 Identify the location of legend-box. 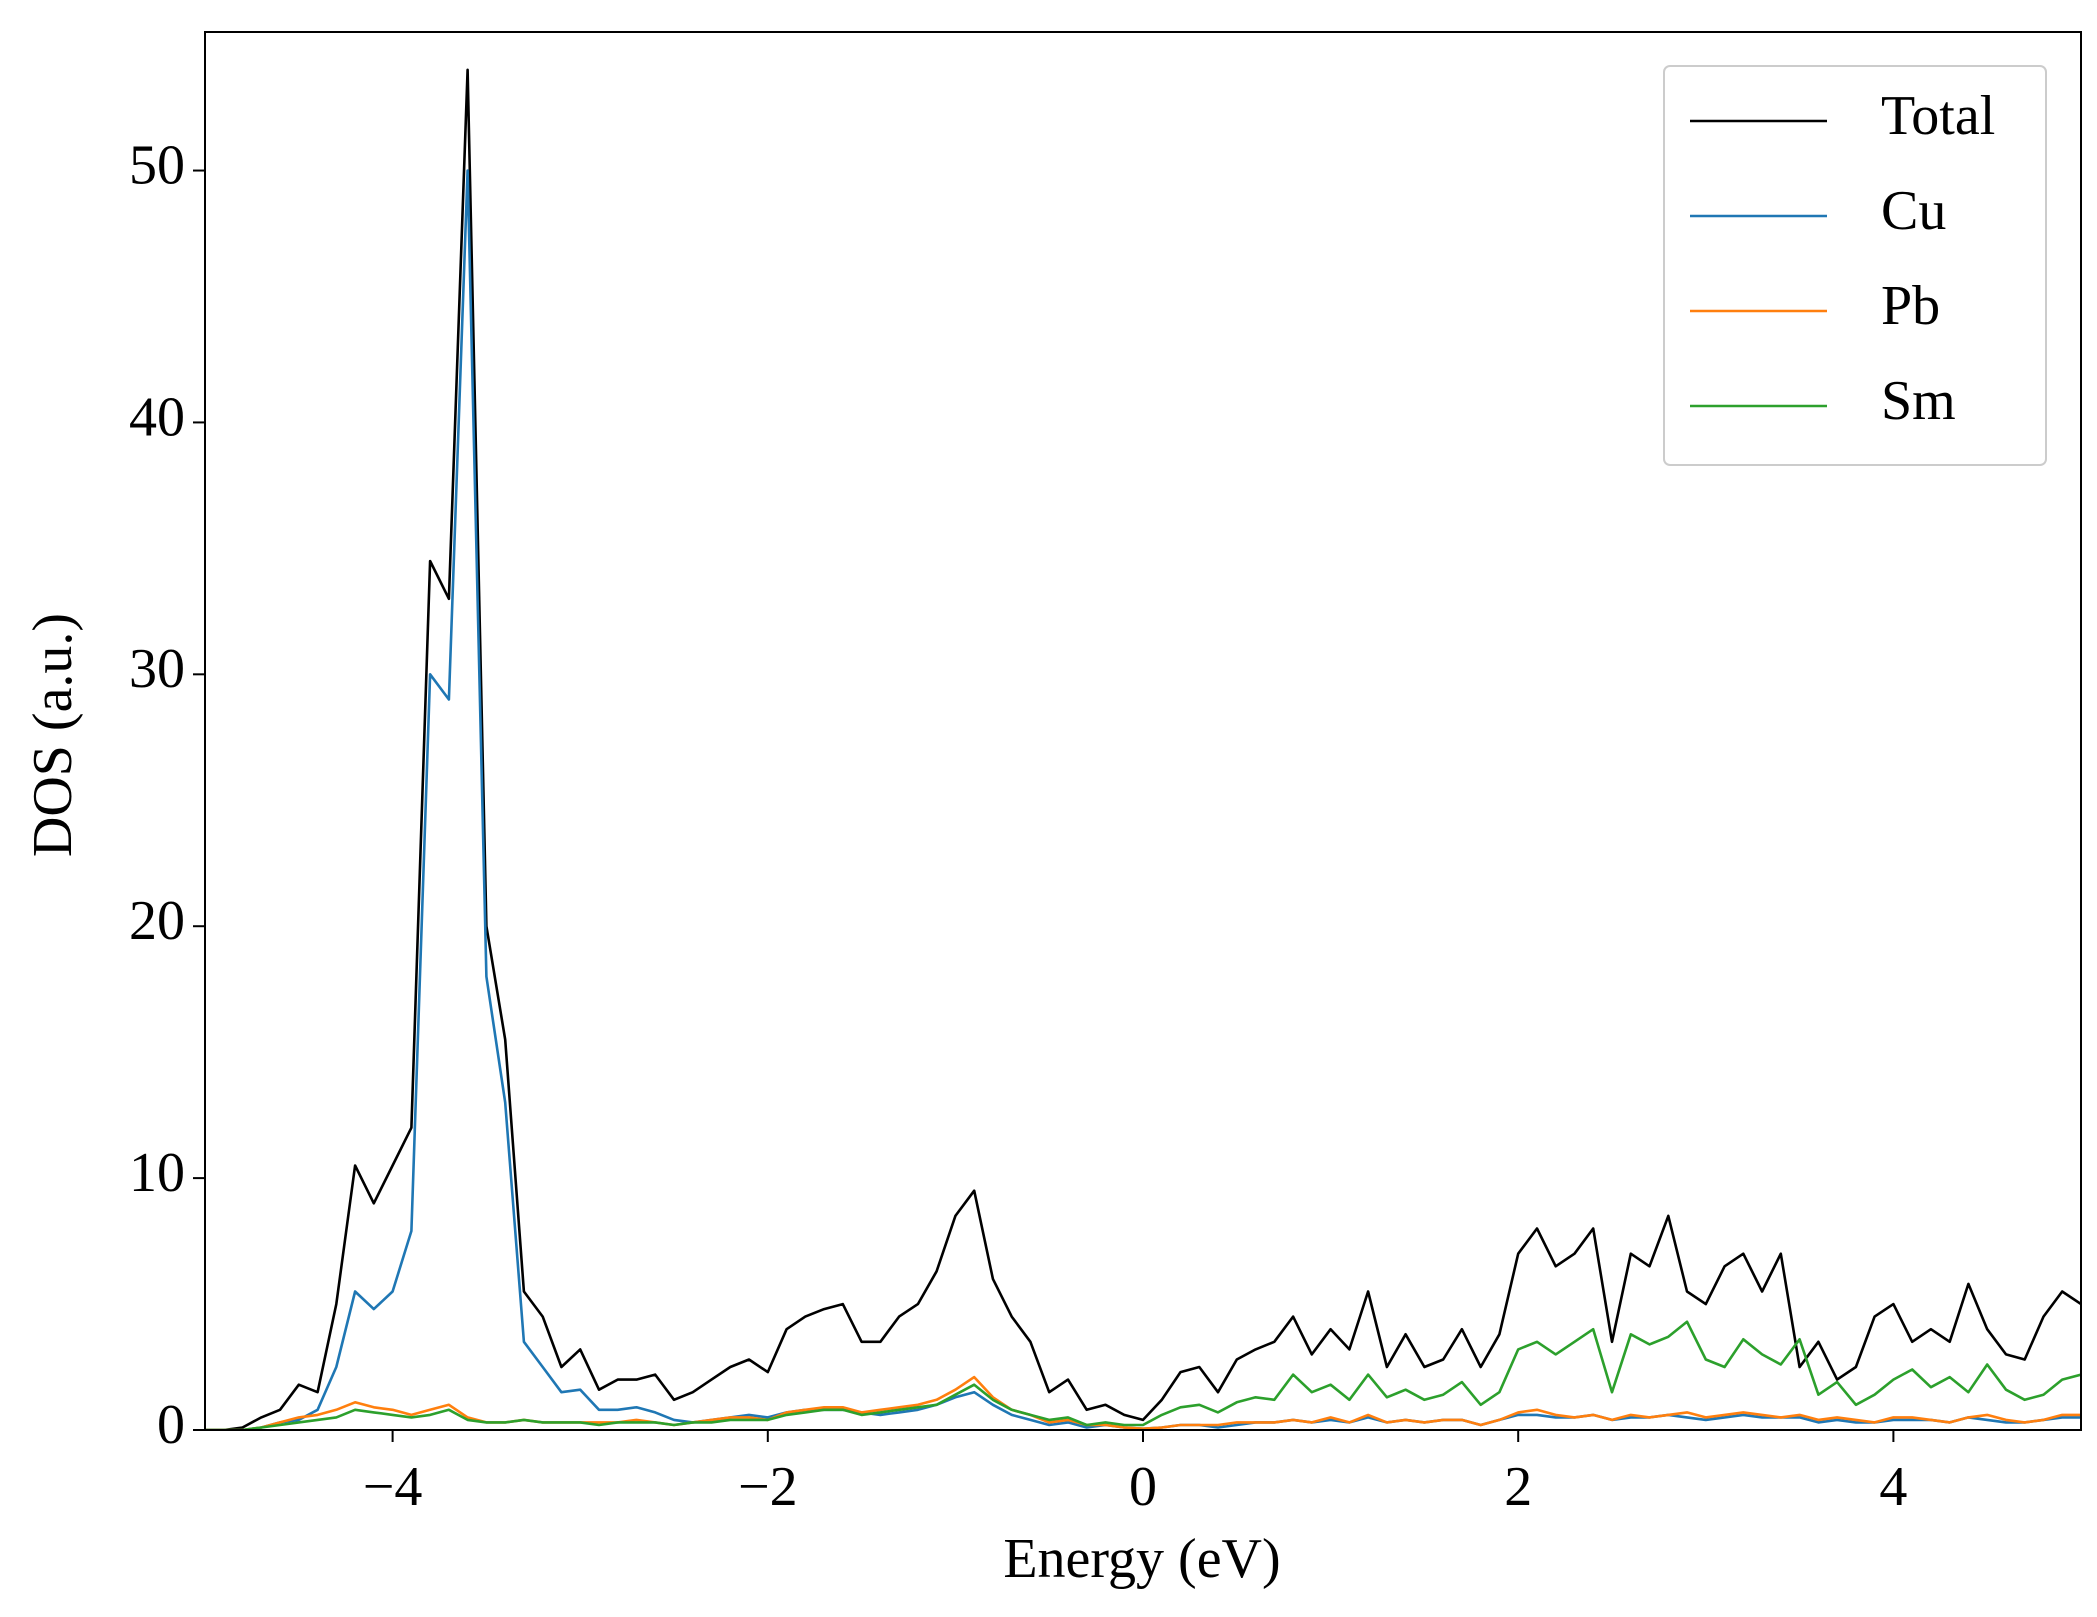
(1855, 265).